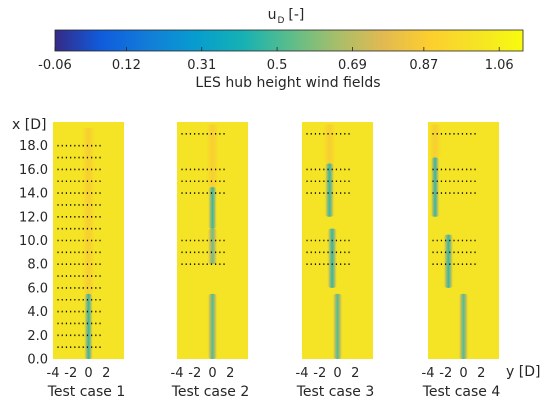 The height and width of the screenshot is (404, 544). What do you see at coordinates (37, 288) in the screenshot?
I see `y-tick-label: 6.0` at bounding box center [37, 288].